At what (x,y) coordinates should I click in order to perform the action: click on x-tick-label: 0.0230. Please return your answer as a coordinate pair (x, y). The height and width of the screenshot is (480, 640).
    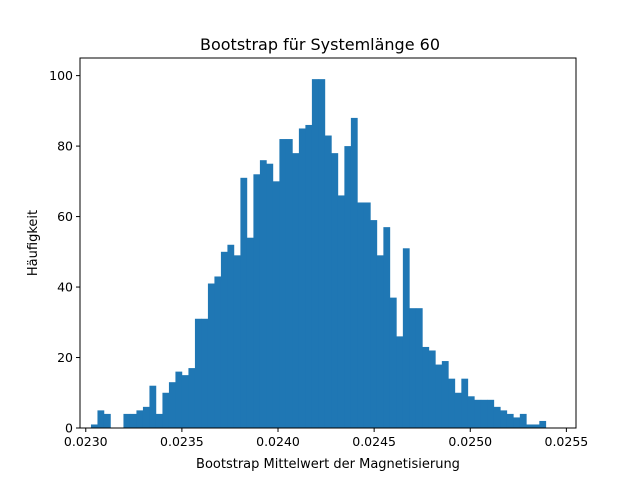
    Looking at the image, I should click on (86, 441).